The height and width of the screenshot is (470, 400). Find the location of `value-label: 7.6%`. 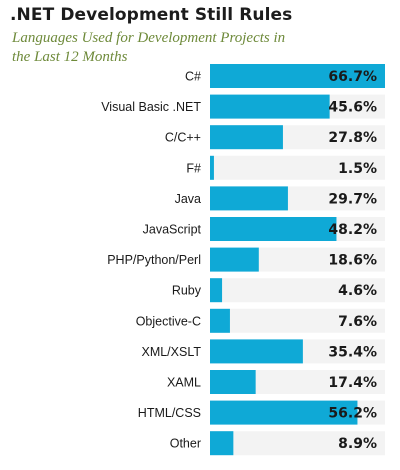

value-label: 7.6% is located at coordinates (357, 322).